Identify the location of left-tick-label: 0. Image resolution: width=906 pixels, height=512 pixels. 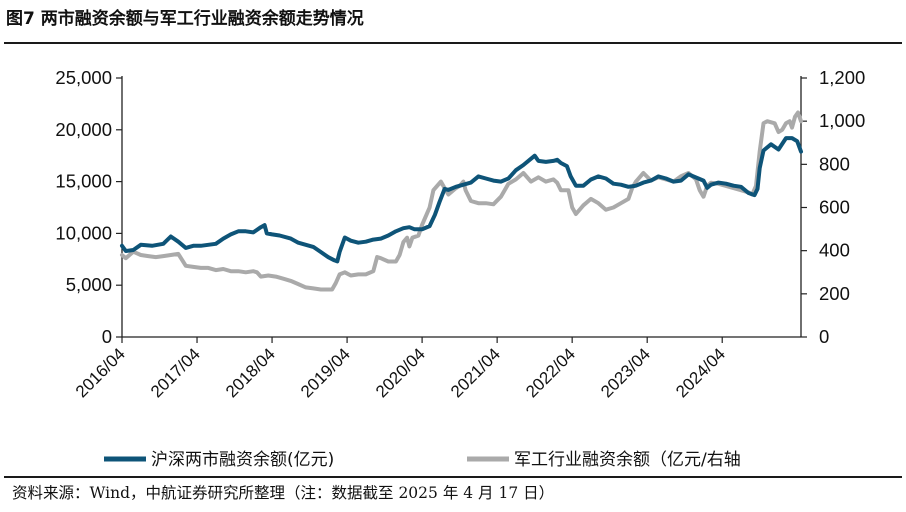
(107, 336).